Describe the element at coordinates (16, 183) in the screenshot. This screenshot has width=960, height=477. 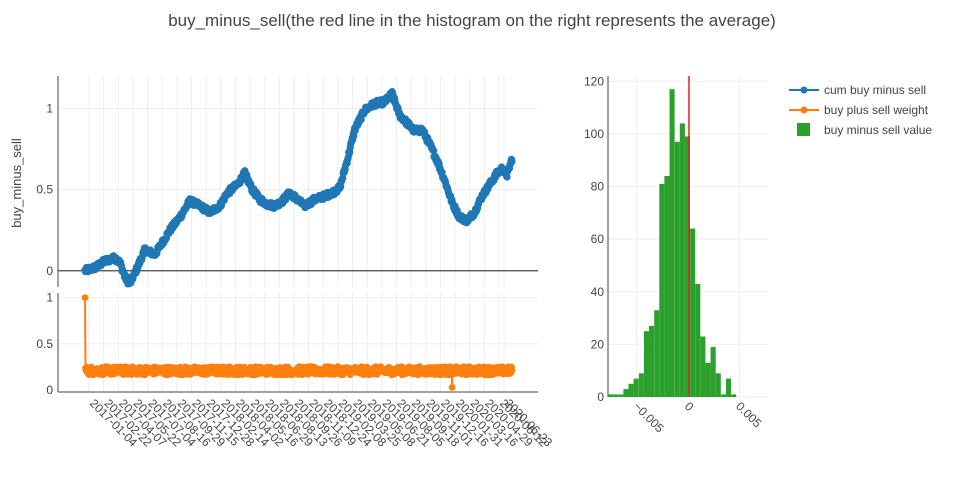
I see `y-axis-label: buy_minus_sell` at that location.